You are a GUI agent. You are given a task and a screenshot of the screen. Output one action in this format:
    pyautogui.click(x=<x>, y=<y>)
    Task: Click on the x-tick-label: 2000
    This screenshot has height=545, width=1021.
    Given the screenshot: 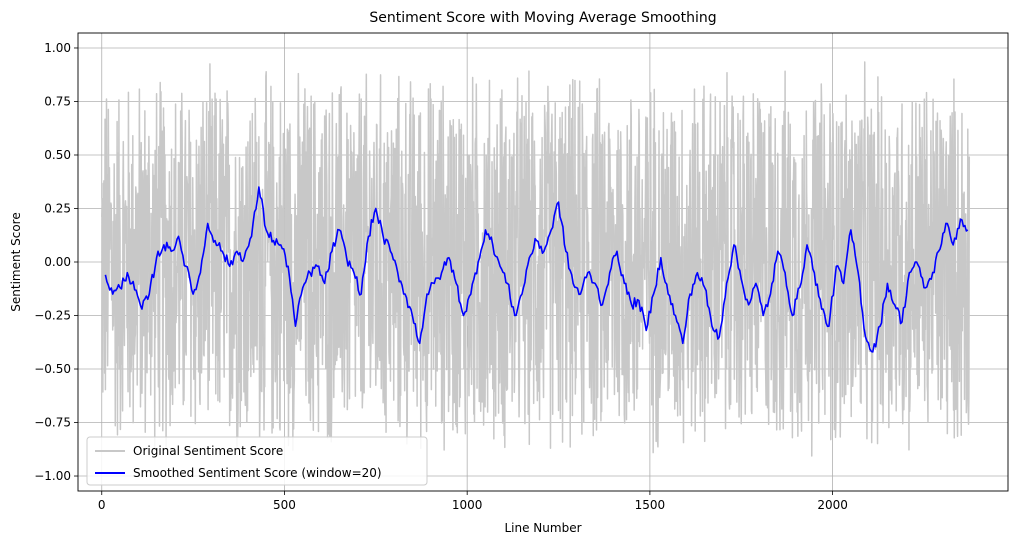 What is the action you would take?
    pyautogui.click(x=832, y=505)
    